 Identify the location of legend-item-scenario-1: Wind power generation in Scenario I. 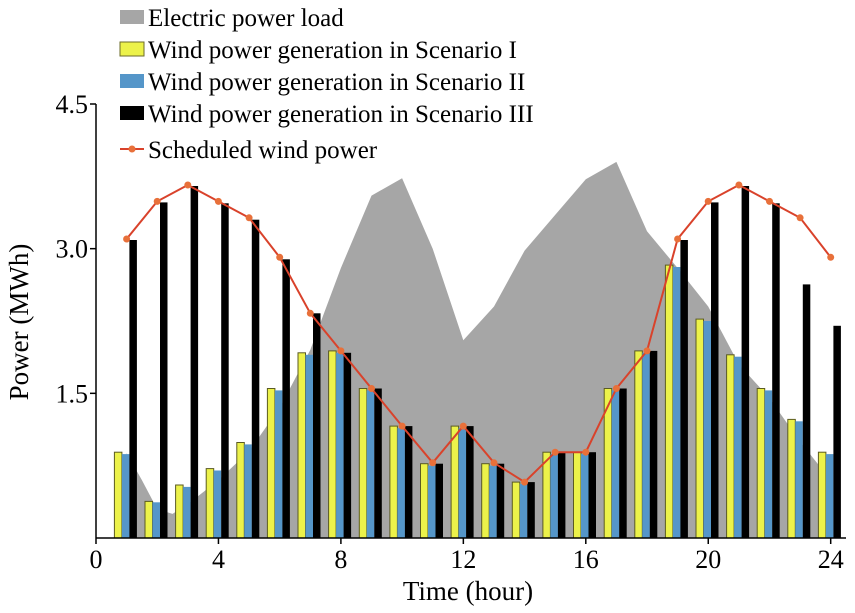
(318, 50).